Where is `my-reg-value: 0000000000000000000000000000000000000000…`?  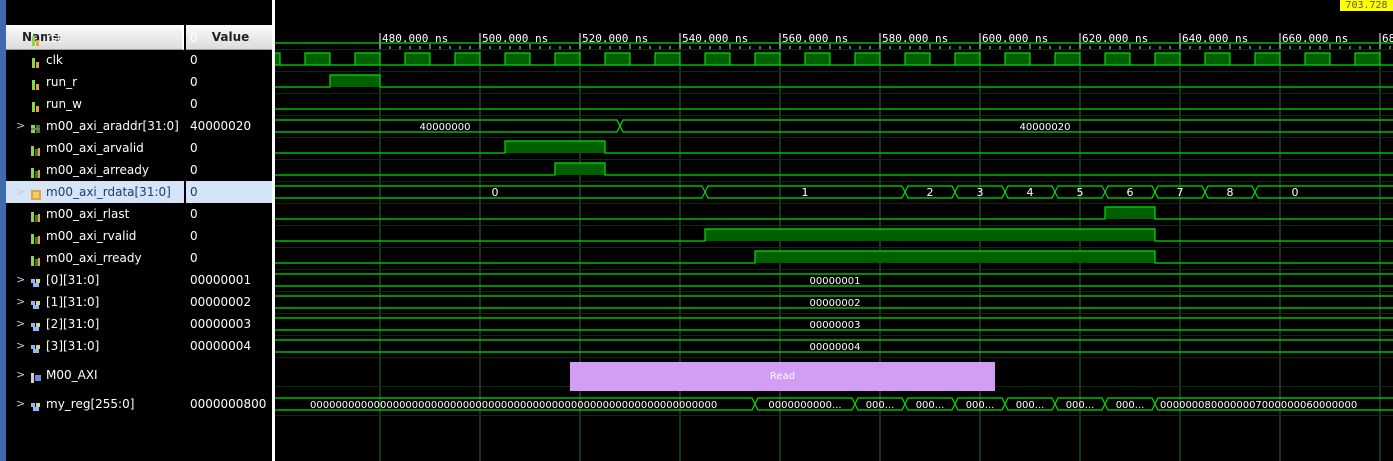
my-reg-value: 0000000000000000000000000000000000000000… is located at coordinates (513, 405).